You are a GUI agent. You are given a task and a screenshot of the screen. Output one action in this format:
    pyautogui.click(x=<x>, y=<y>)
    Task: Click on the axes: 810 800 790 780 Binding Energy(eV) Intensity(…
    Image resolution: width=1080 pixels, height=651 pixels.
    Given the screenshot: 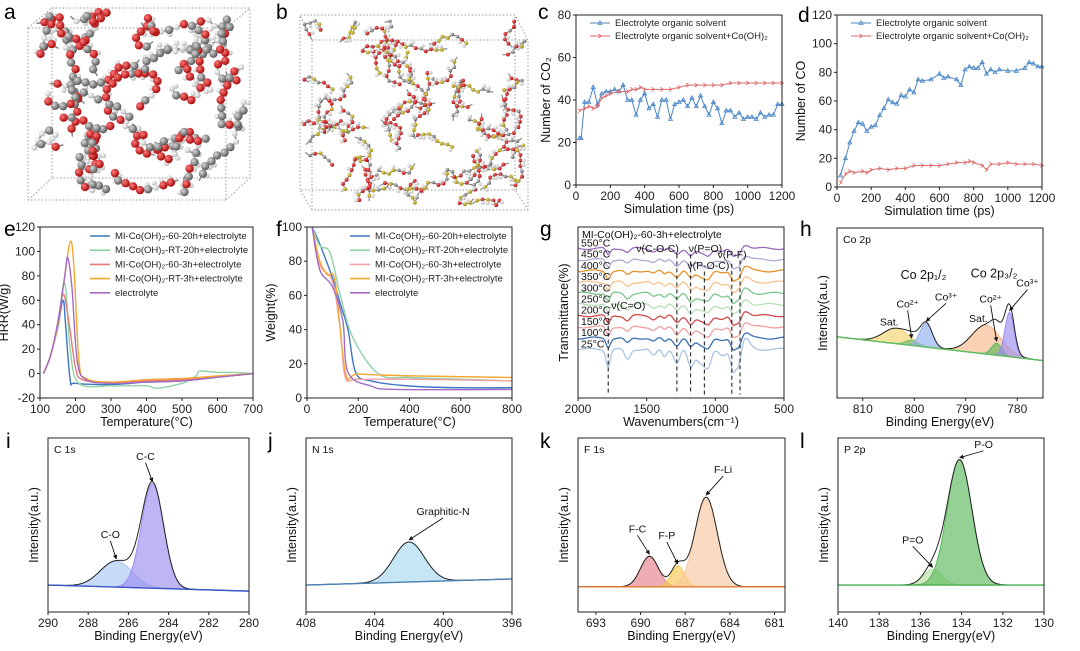 What is the action you would take?
    pyautogui.click(x=930, y=328)
    